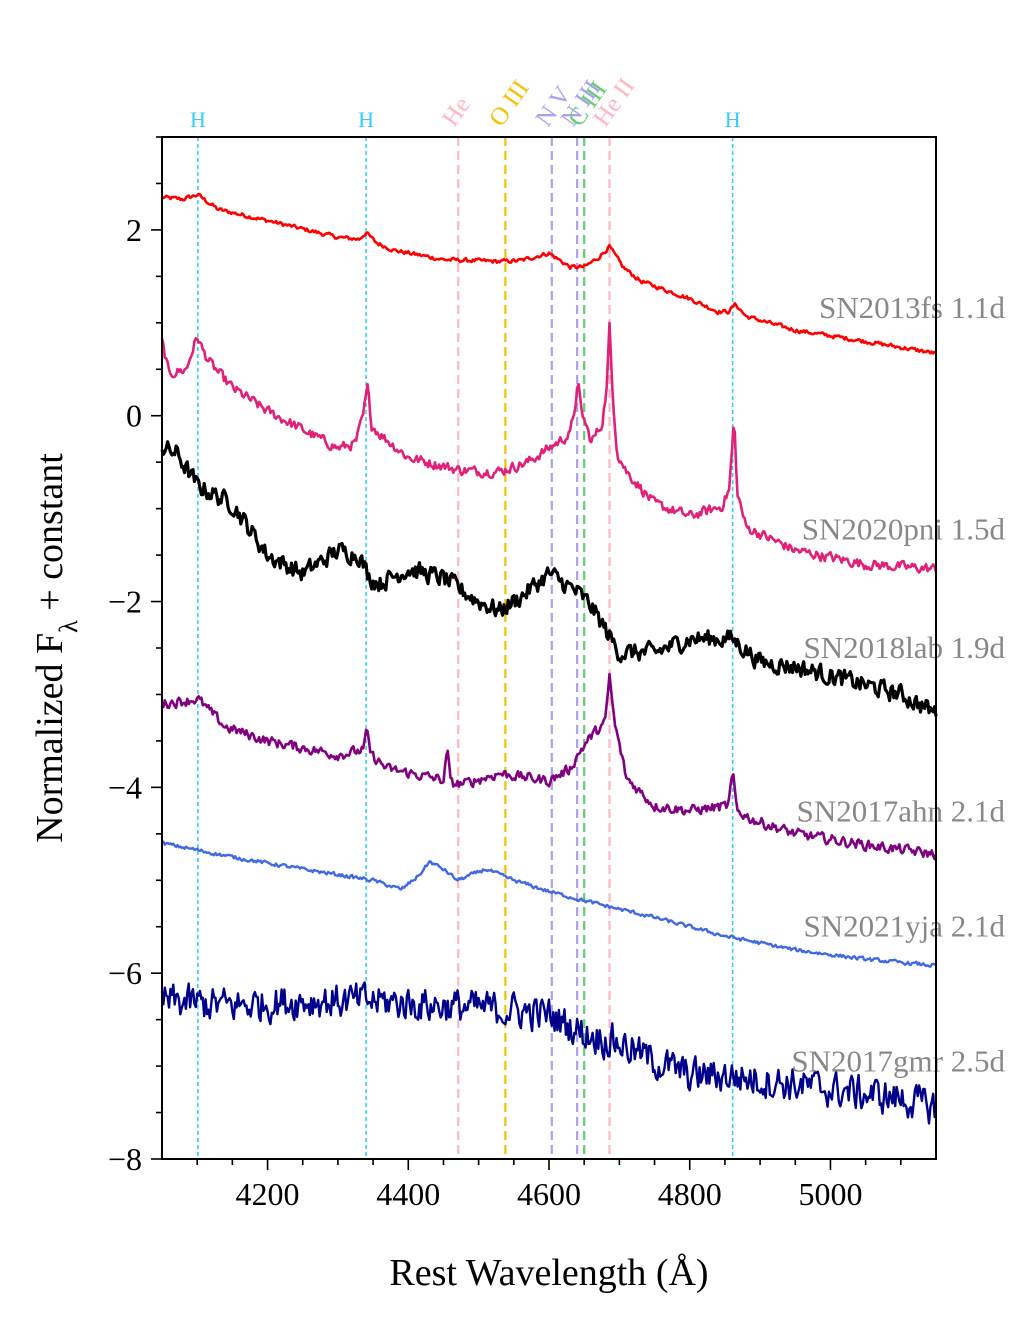 Image resolution: width=1035 pixels, height=1328 pixels. What do you see at coordinates (912, 307) in the screenshot?
I see `series-label: SN2013fs 1.1d` at bounding box center [912, 307].